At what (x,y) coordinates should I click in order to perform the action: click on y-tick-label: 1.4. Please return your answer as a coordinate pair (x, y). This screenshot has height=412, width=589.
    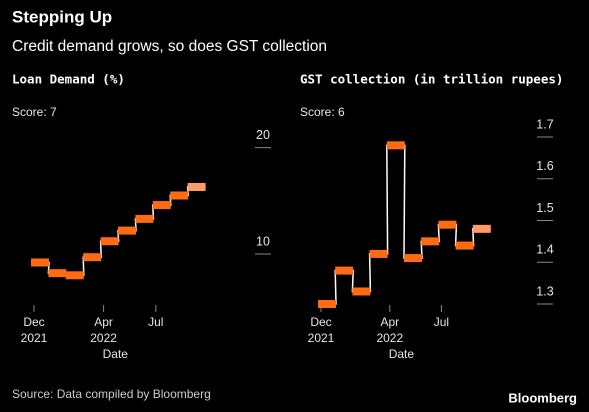
    Looking at the image, I should click on (544, 250).